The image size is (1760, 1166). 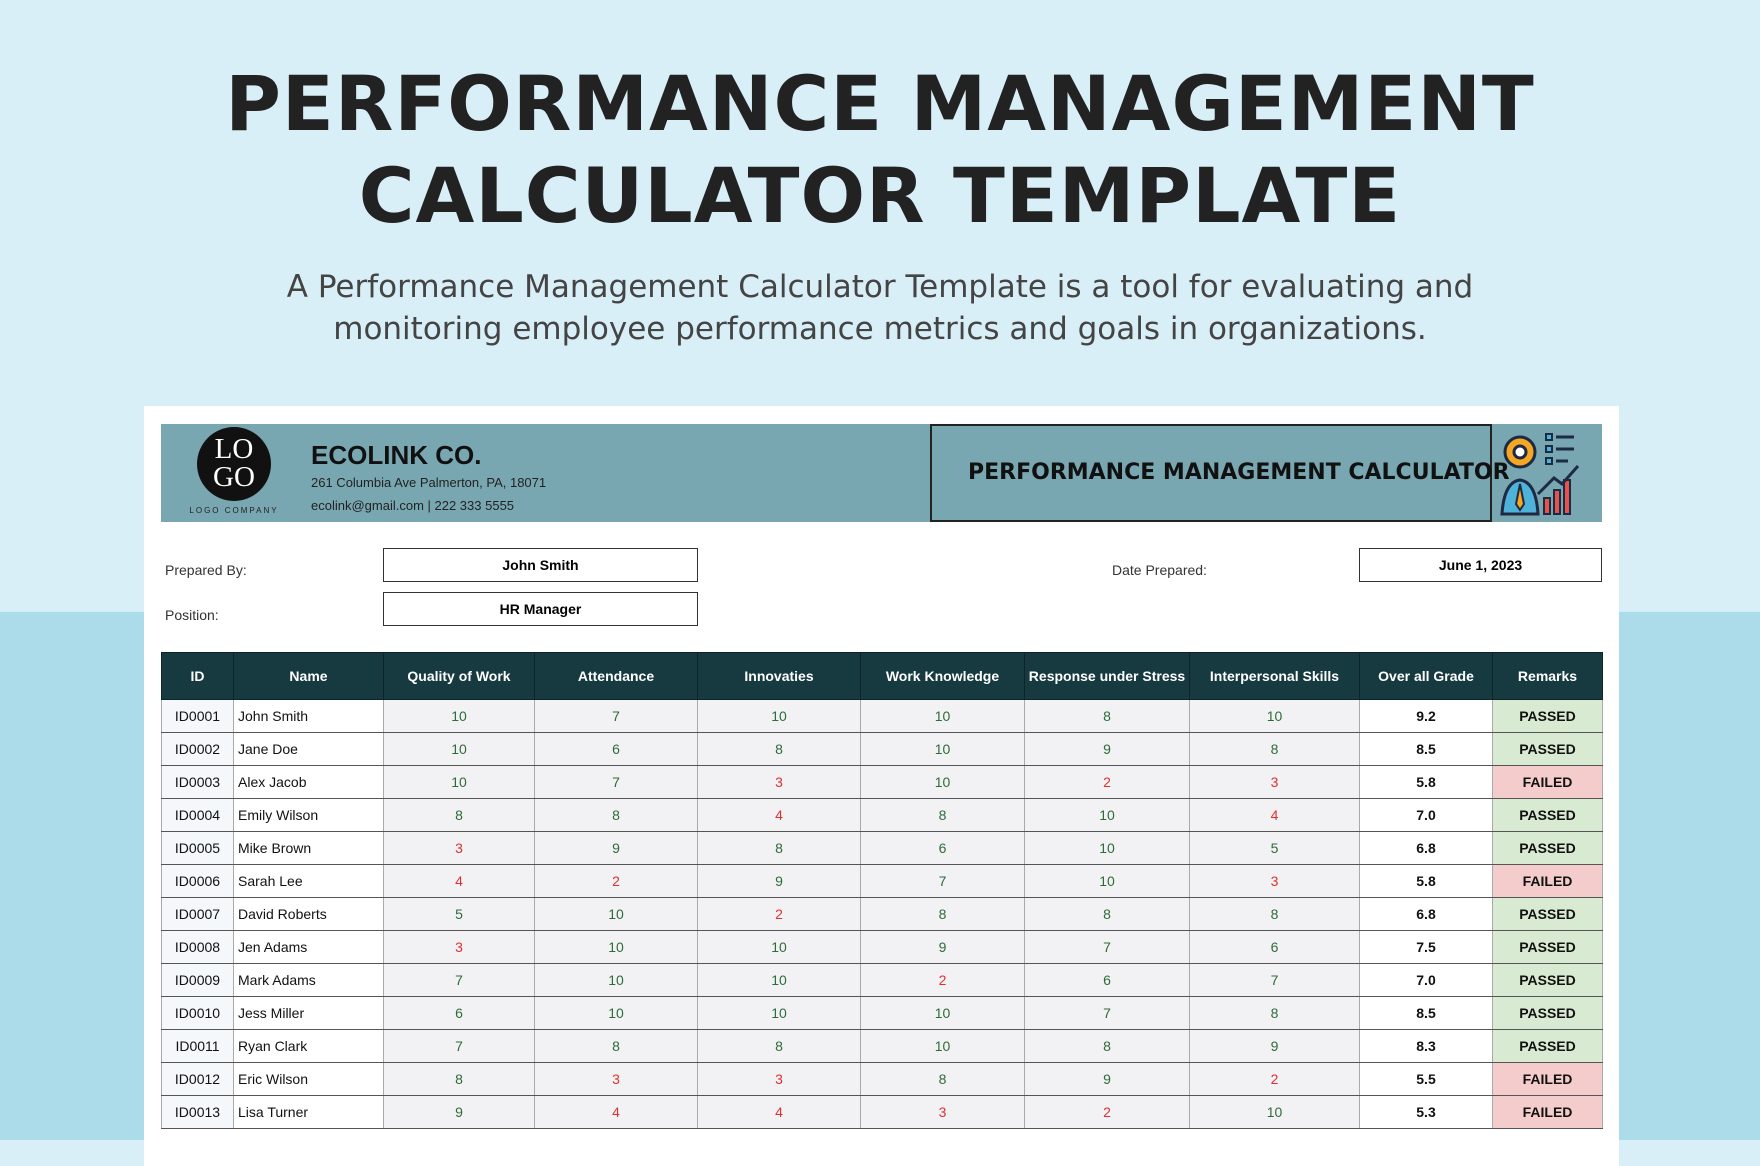 I want to click on id-cell: ID0002, so click(x=197, y=749).